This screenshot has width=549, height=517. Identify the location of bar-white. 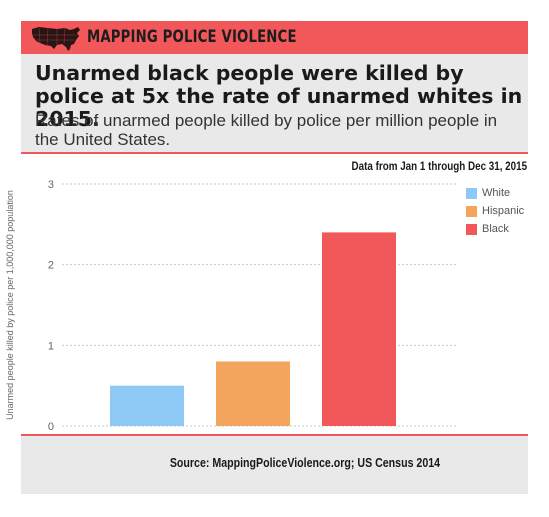
(147, 405).